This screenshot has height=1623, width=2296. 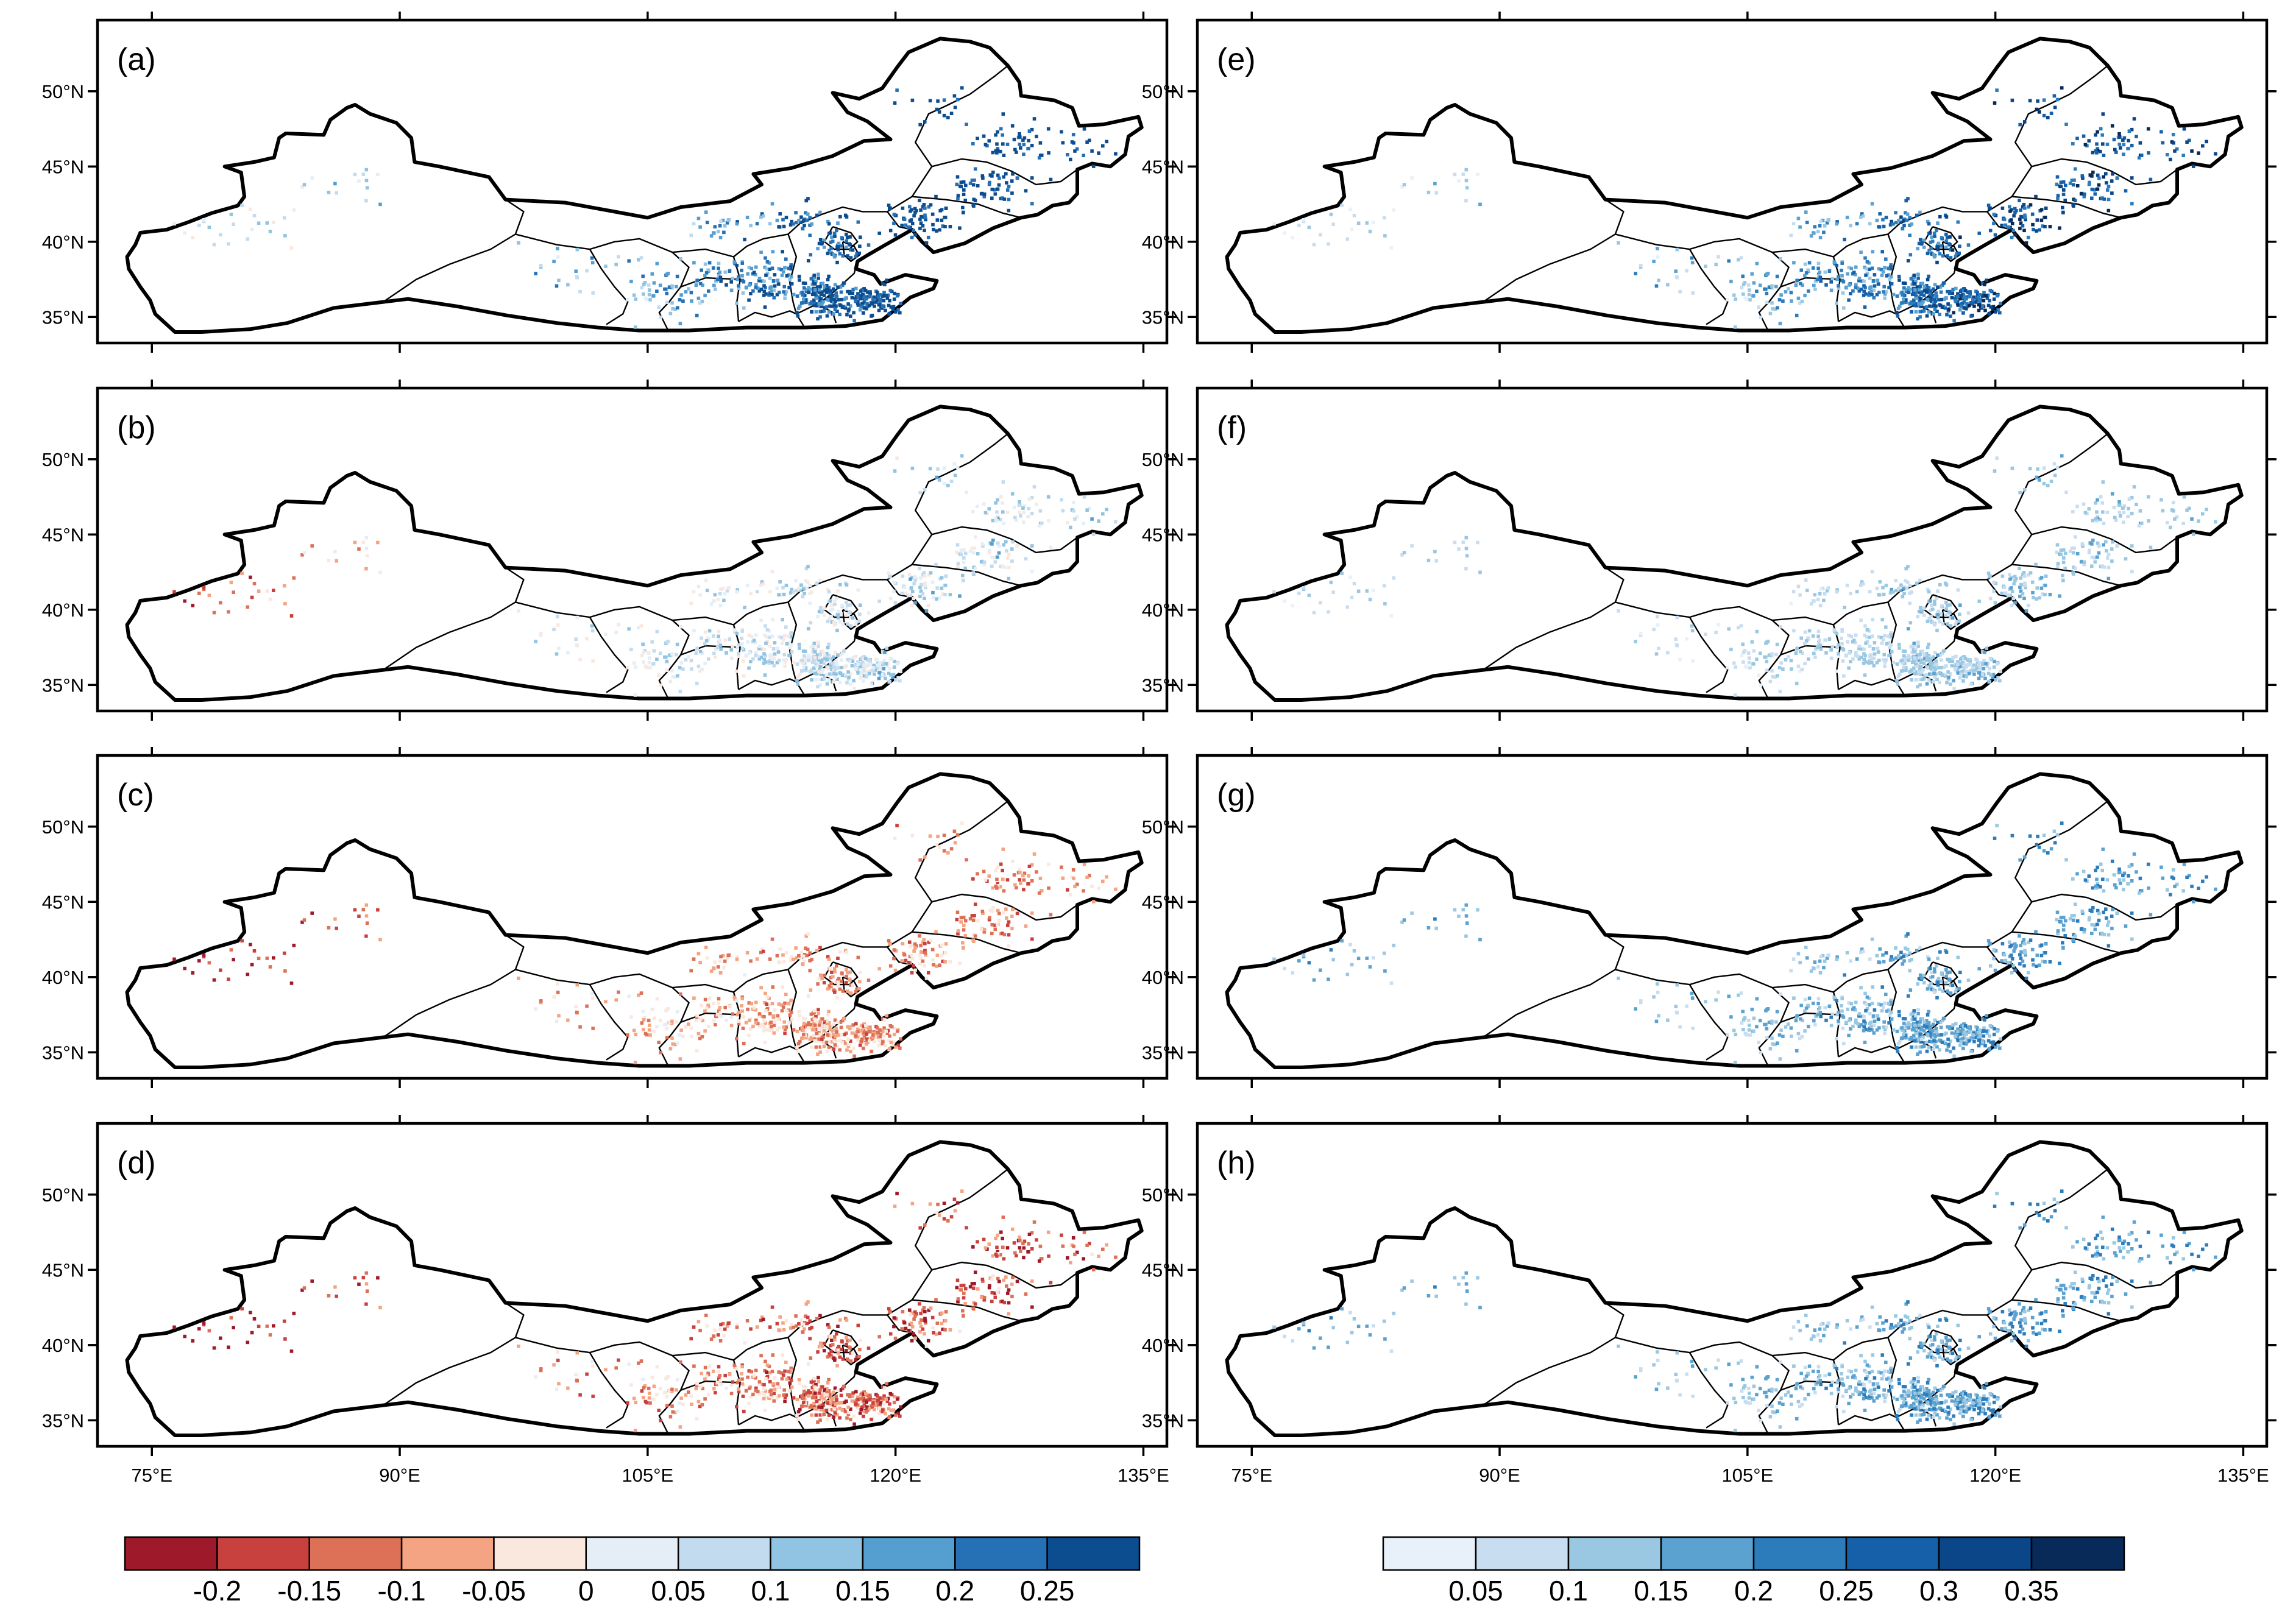 I want to click on map-panel-c: 35°N40°N45°N50°N(c), so click(x=609, y=917).